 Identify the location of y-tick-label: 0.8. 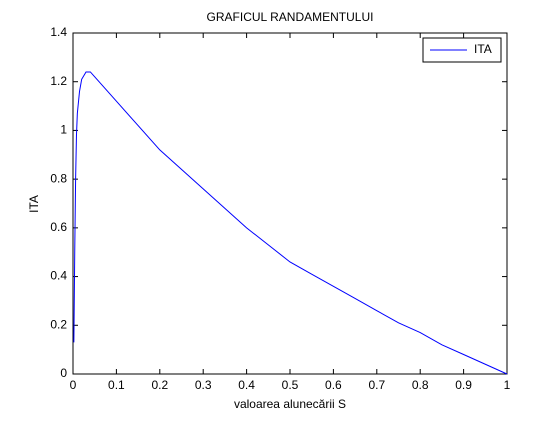
(58, 178).